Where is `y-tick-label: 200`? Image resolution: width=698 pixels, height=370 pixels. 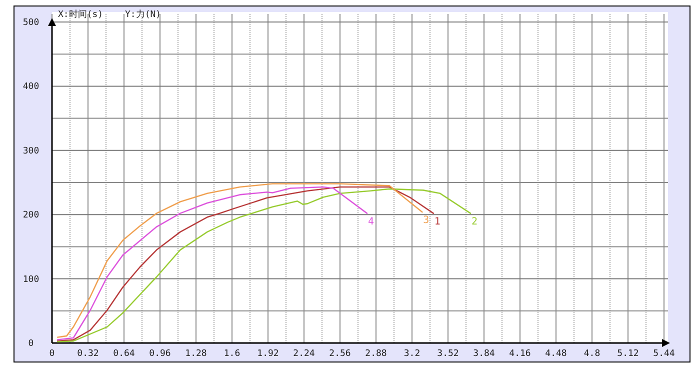 y-tick-label: 200 is located at coordinates (31, 215).